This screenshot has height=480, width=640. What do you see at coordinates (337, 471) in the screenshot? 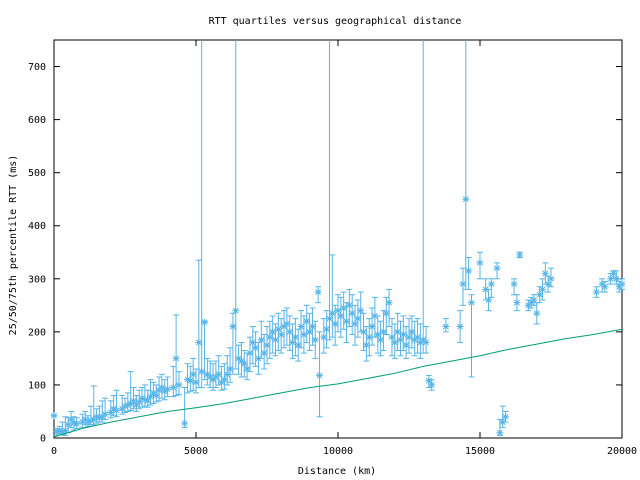
I see `x-axis-label: Distance (km)` at bounding box center [337, 471].